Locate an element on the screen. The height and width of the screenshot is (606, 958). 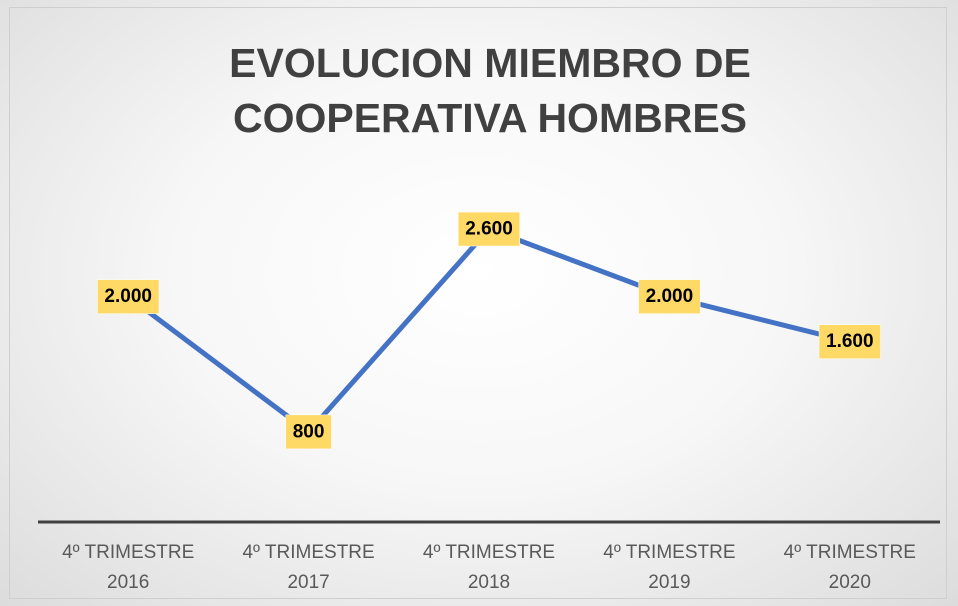
x-tick-label: 4º TRIMESTRE 2017 is located at coordinates (308, 567).